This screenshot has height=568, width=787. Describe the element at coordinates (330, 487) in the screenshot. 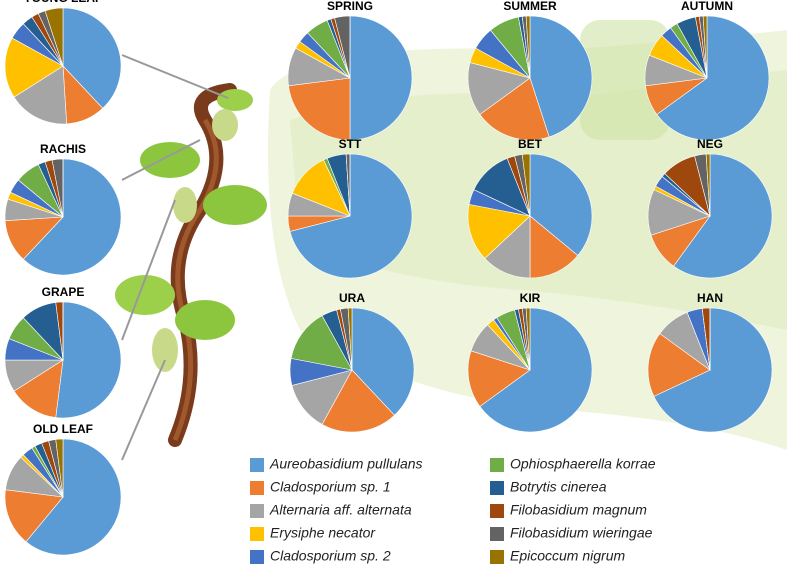

I see `legend-label: Cladosporium sp. 1` at that location.